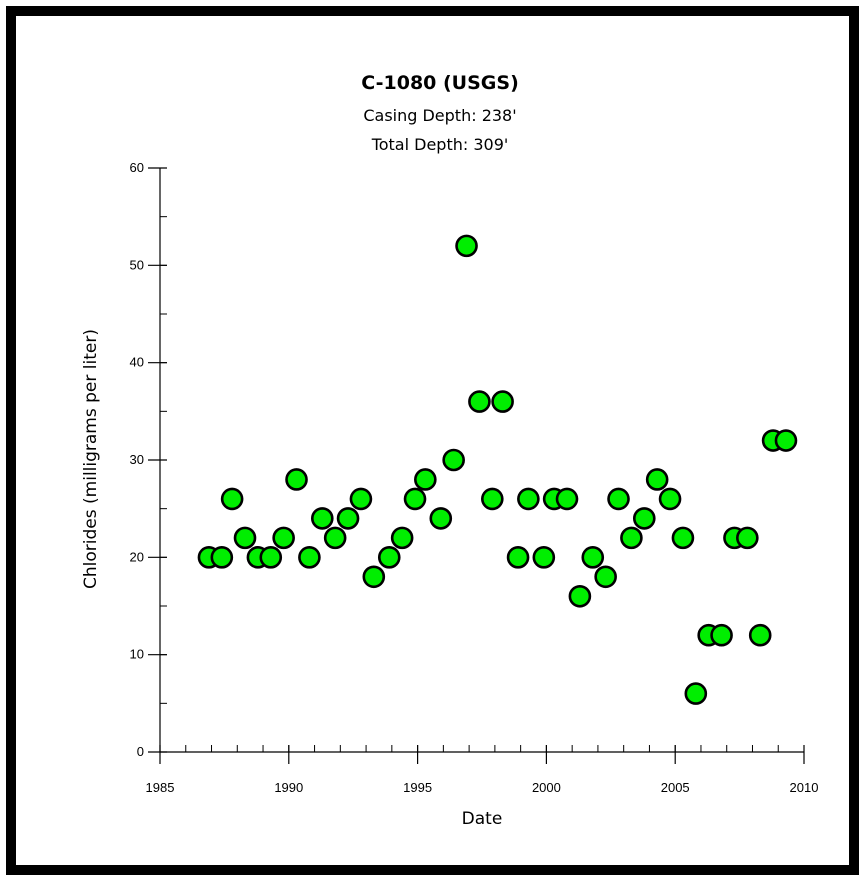 This screenshot has width=865, height=887. What do you see at coordinates (546, 787) in the screenshot?
I see `x-tick-label: 2000` at bounding box center [546, 787].